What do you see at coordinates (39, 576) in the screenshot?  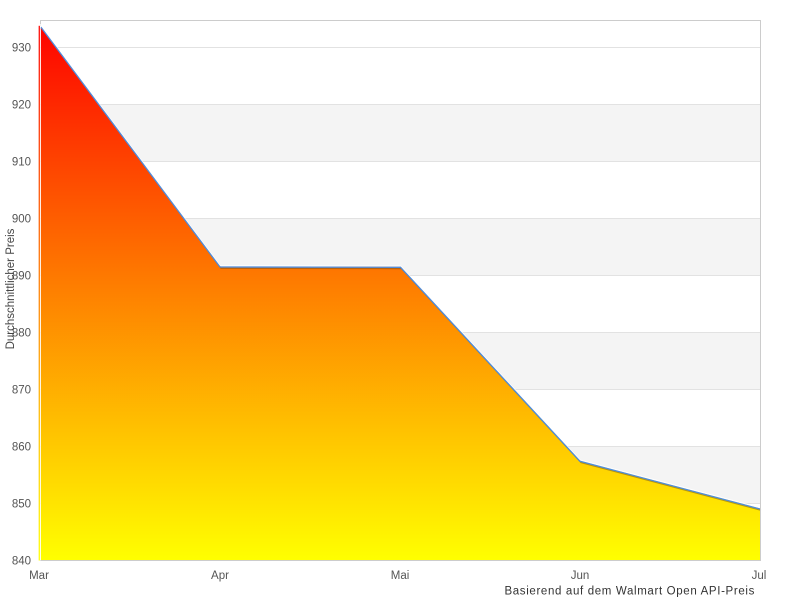 I see `svg-text: Mar` at bounding box center [39, 576].